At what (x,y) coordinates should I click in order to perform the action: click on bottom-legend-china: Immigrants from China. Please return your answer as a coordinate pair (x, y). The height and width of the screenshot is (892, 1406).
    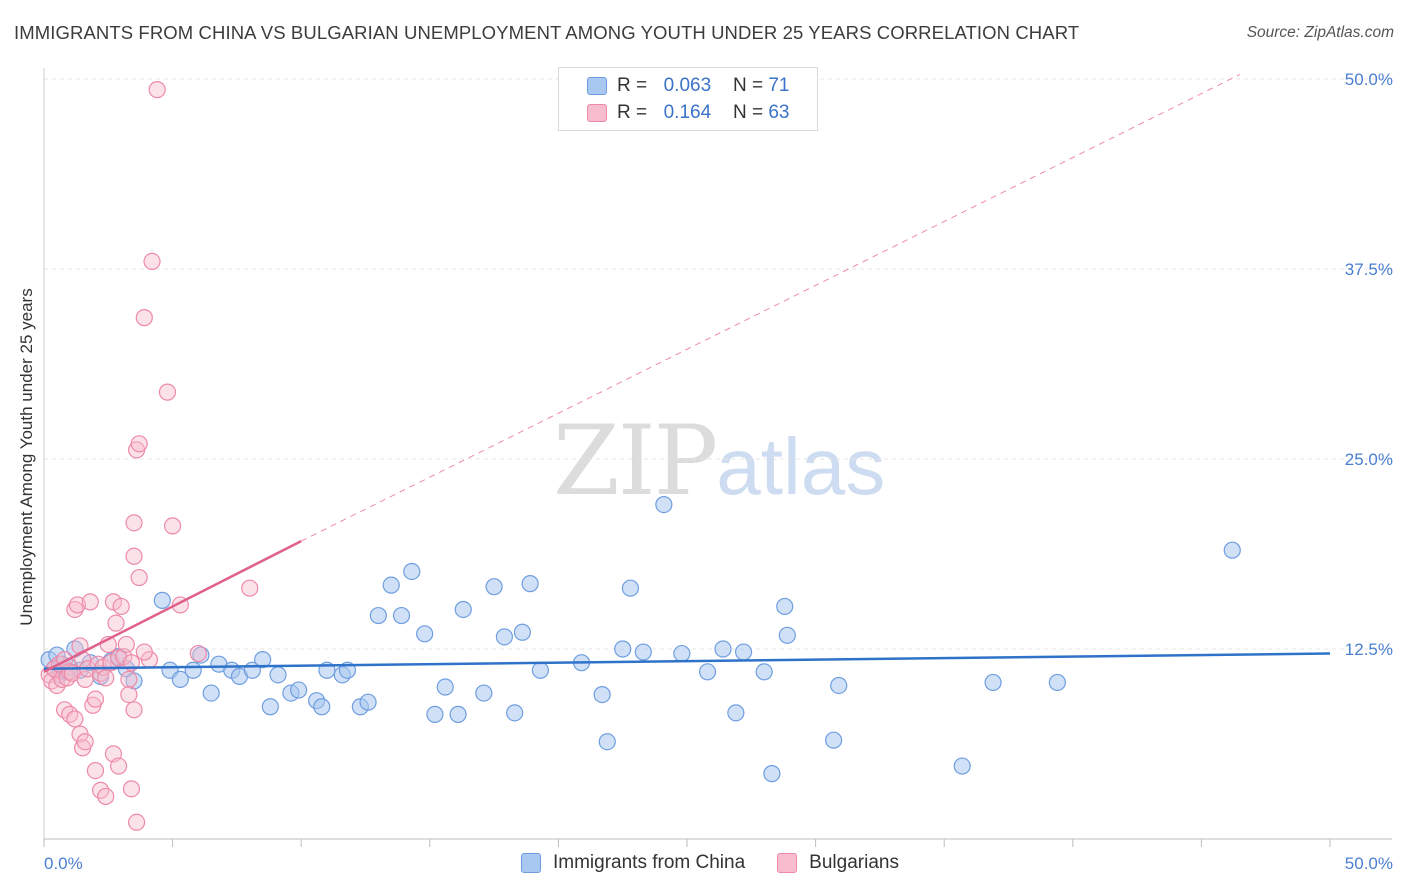
    Looking at the image, I should click on (633, 863).